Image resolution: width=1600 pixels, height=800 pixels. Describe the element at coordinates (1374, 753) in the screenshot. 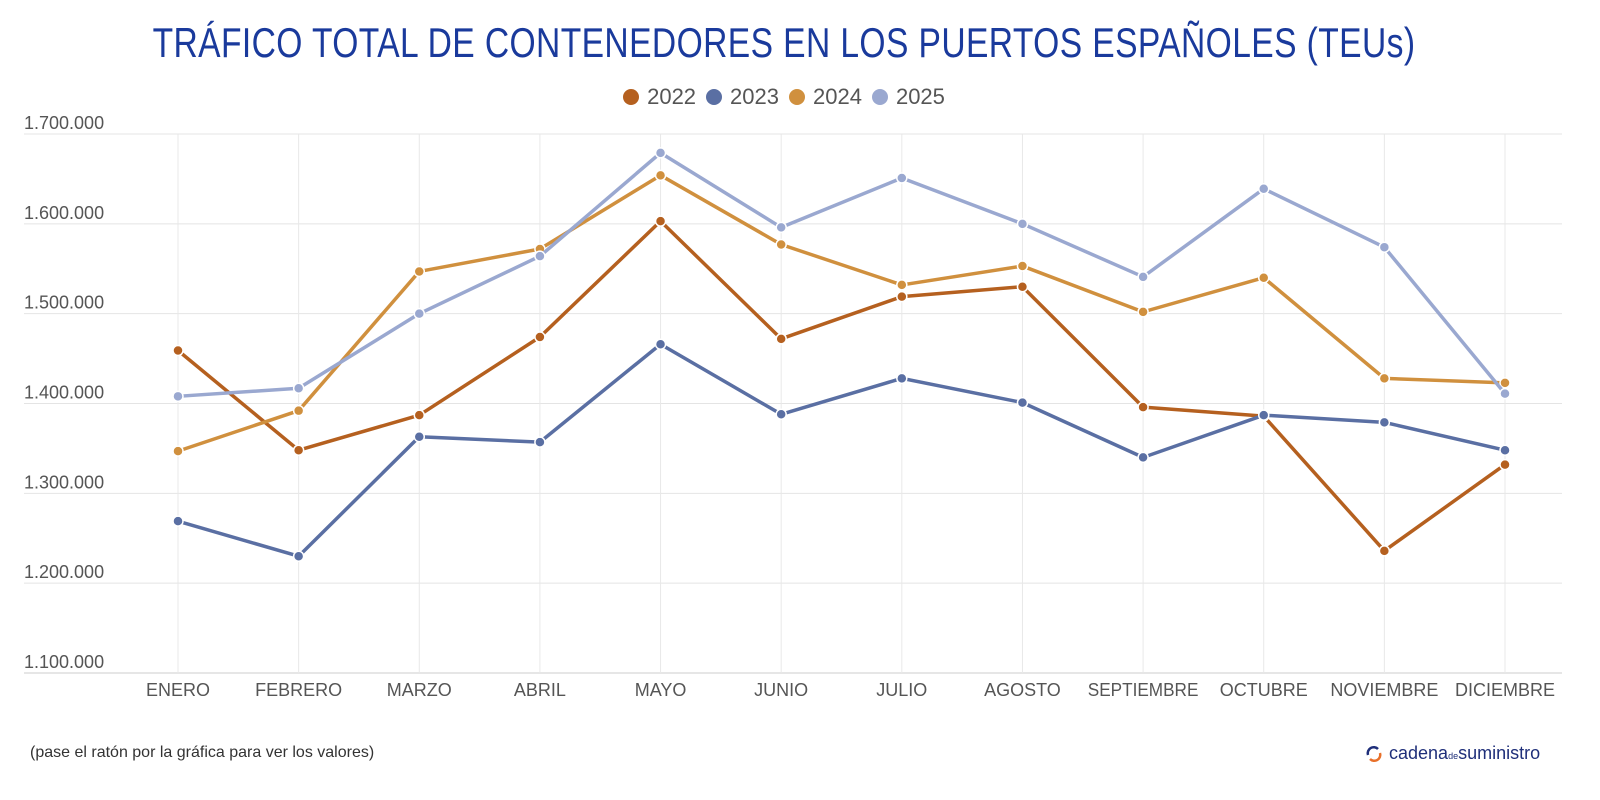

I see `refresh-logo-icon` at that location.